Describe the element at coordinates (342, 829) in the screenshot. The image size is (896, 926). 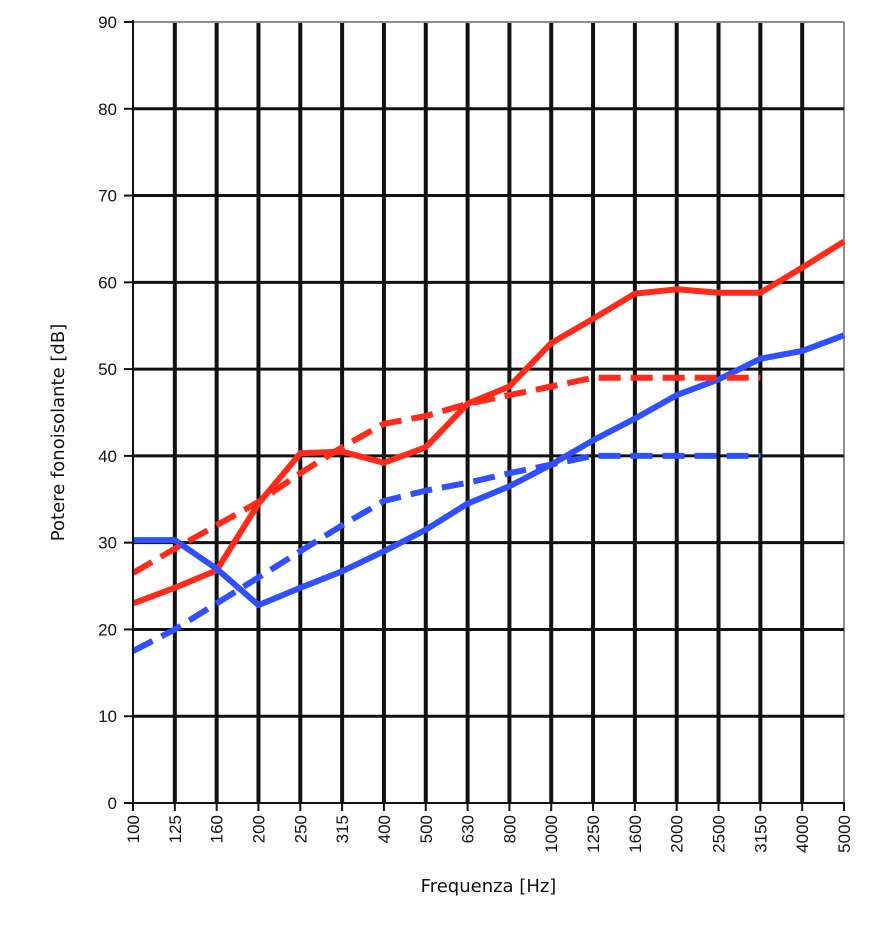
I see `x-tick-label: 315` at that location.